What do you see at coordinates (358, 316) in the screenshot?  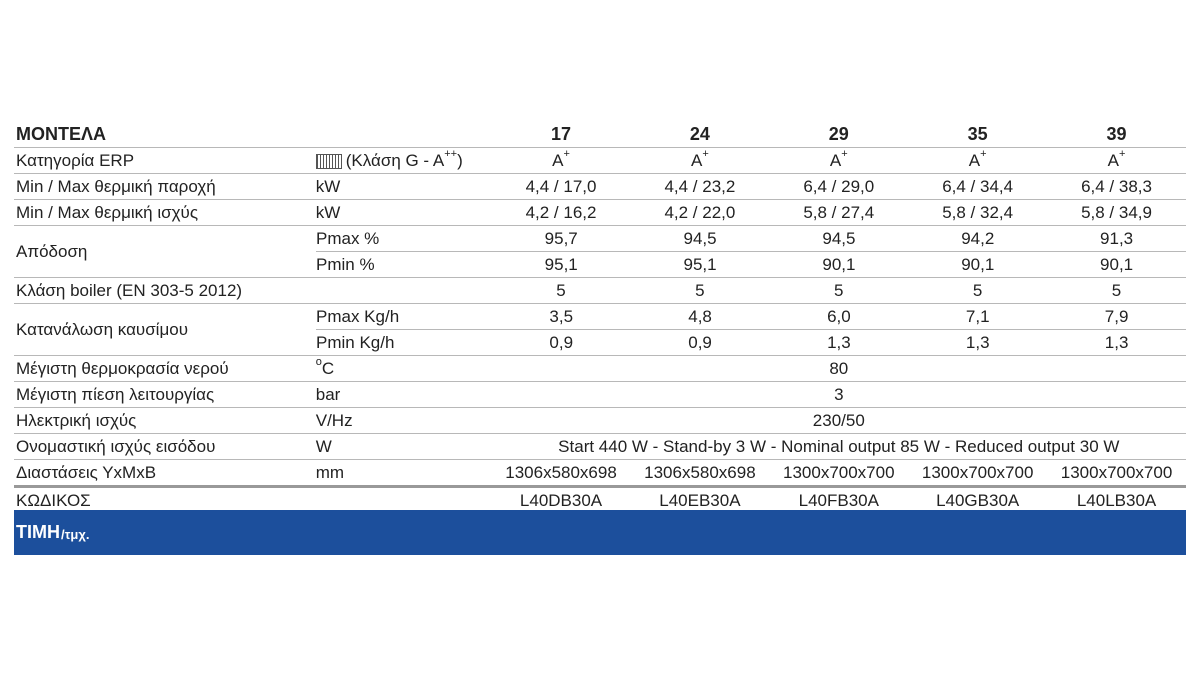 I see `row-unit: Pmax Kg/h` at bounding box center [358, 316].